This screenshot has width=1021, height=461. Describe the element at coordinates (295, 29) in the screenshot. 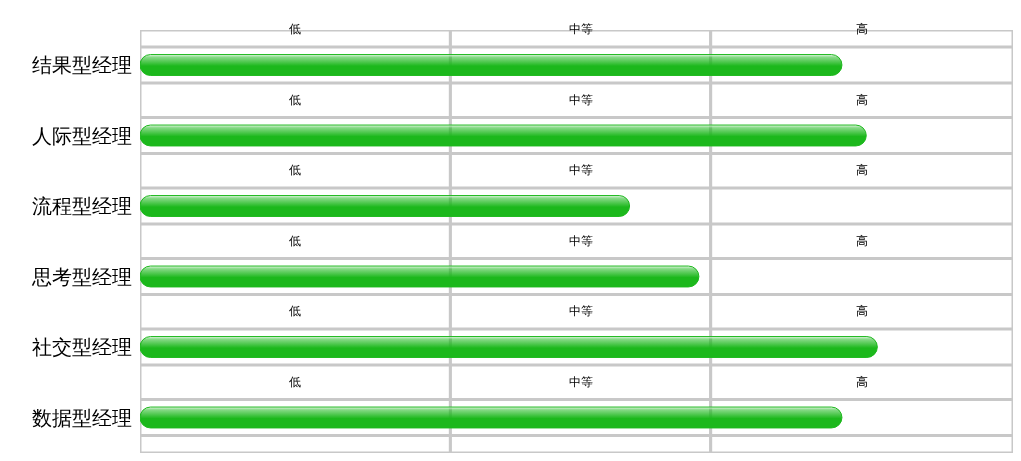

I see `band-label: 低` at that location.